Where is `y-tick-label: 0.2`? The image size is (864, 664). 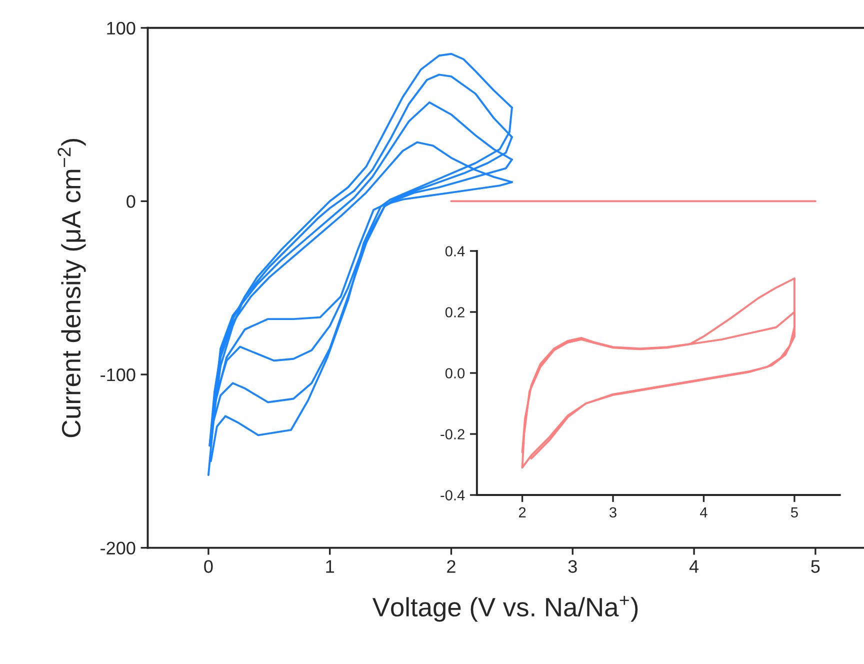 y-tick-label: 0.2 is located at coordinates (454, 312).